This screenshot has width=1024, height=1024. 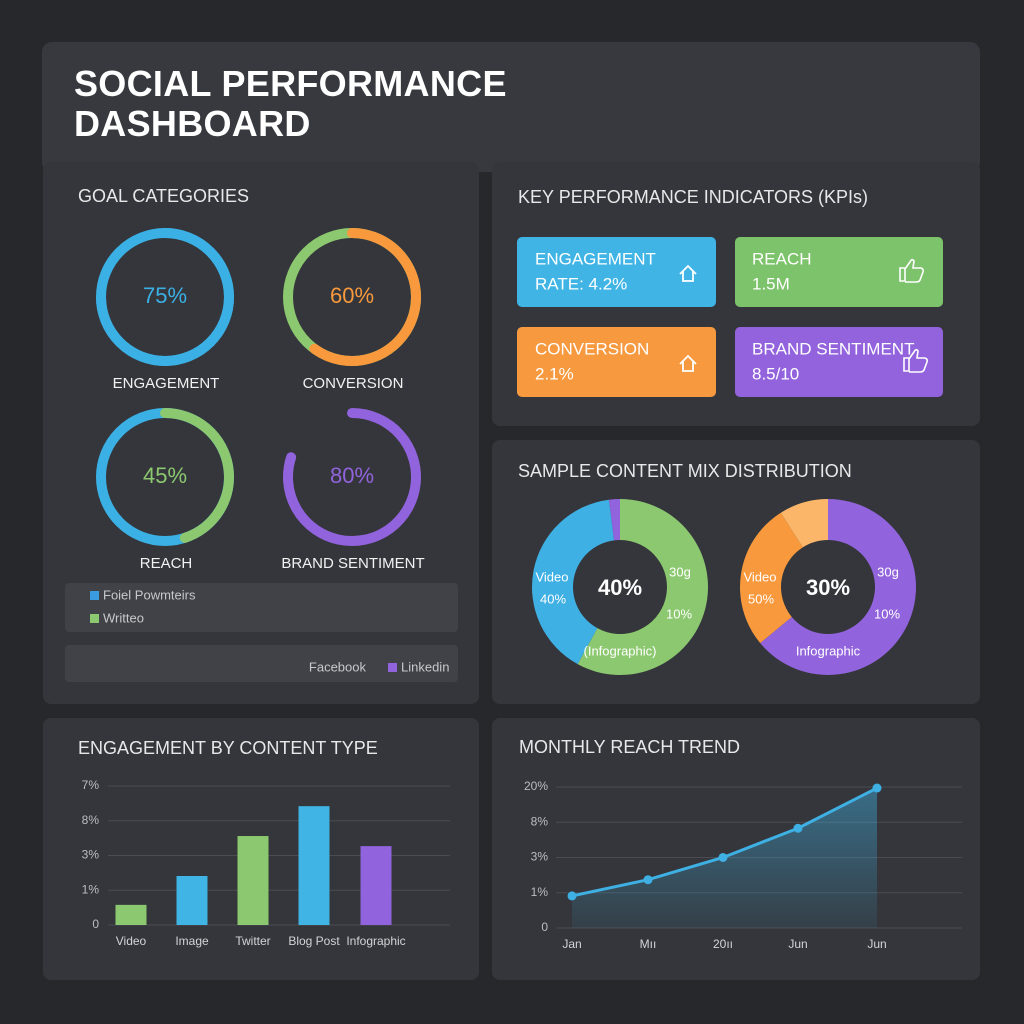 I want to click on panel-title: MONTHLY REACH TREND, so click(x=629, y=747).